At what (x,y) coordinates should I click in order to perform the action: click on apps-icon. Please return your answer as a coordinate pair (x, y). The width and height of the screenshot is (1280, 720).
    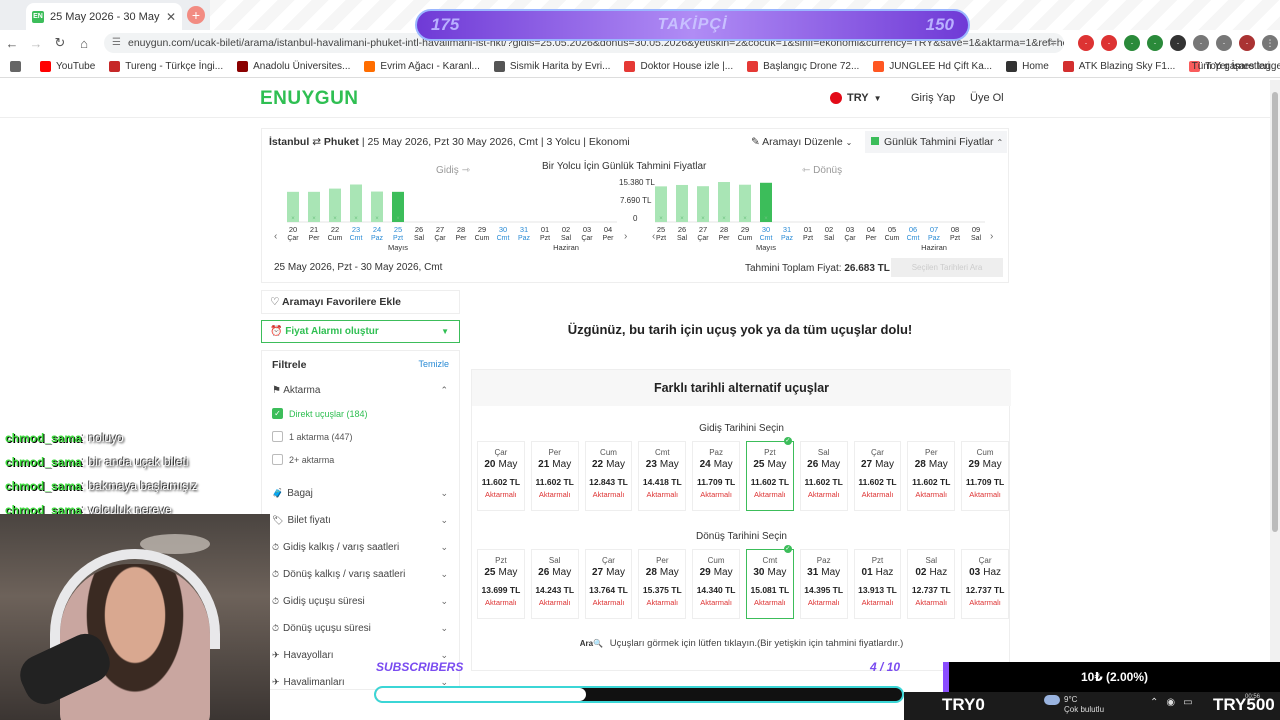
    Looking at the image, I should click on (18, 66).